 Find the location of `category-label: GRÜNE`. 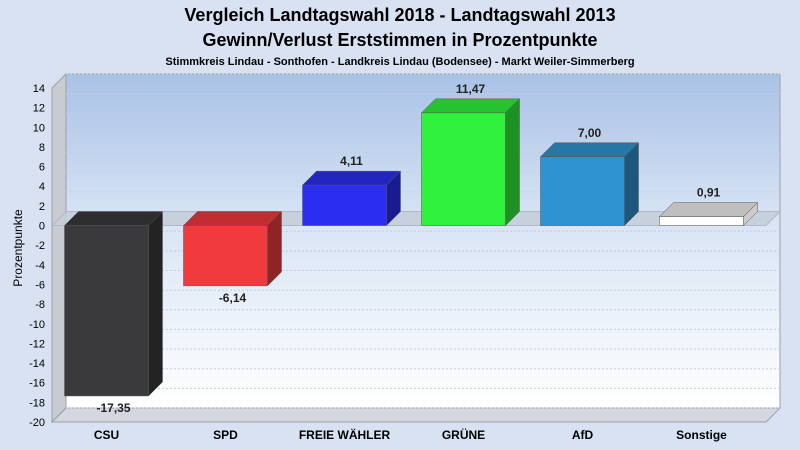

category-label: GRÜNE is located at coordinates (463, 434).